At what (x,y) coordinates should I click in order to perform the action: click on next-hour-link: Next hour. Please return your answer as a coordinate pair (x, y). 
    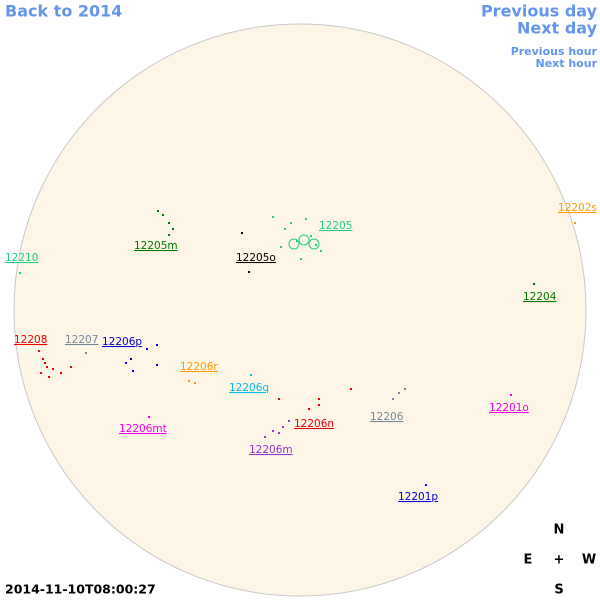
    Looking at the image, I should click on (567, 63).